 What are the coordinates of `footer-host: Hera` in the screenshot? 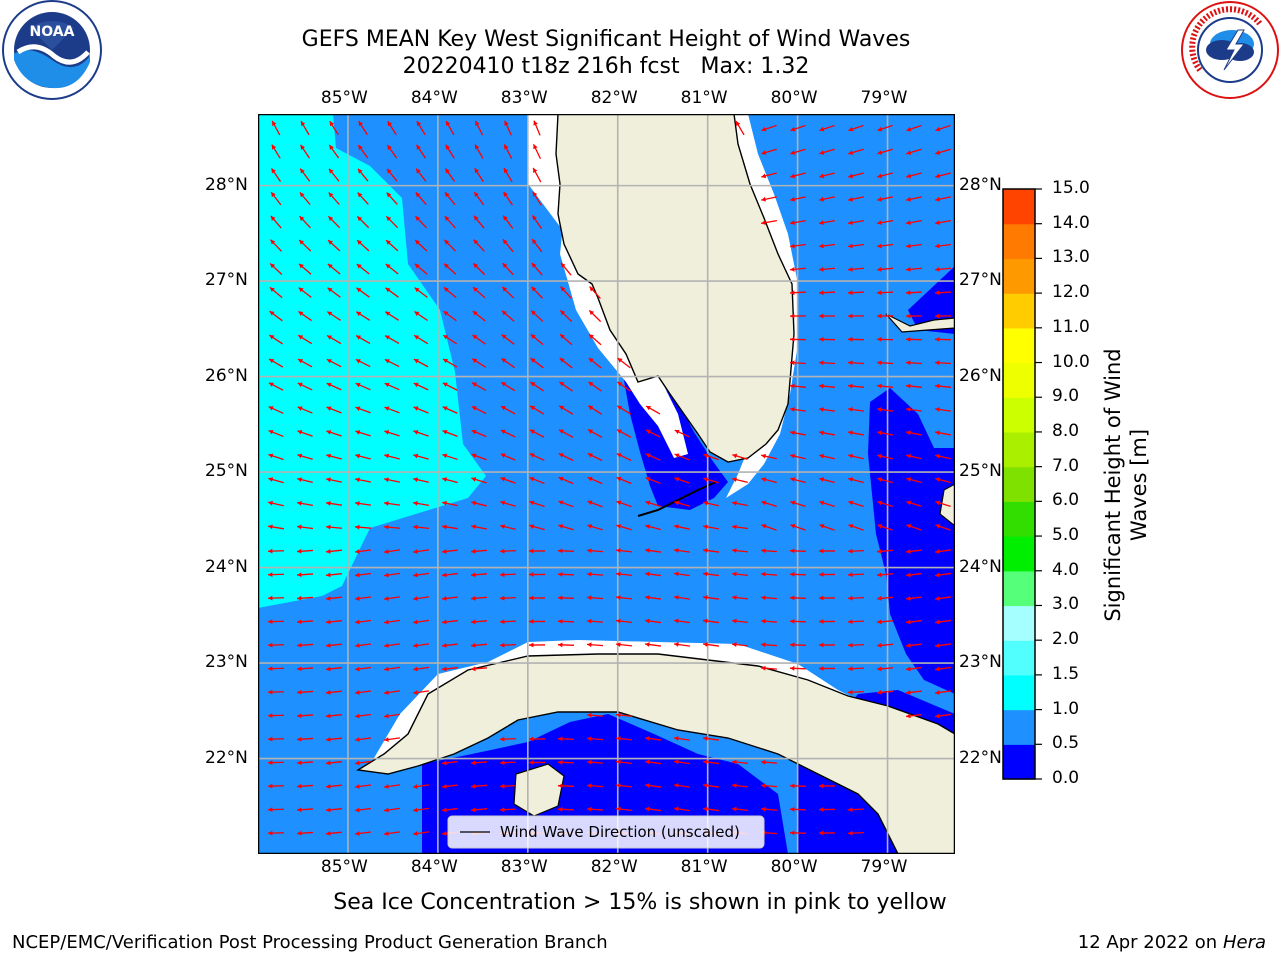 It's located at (1244, 942).